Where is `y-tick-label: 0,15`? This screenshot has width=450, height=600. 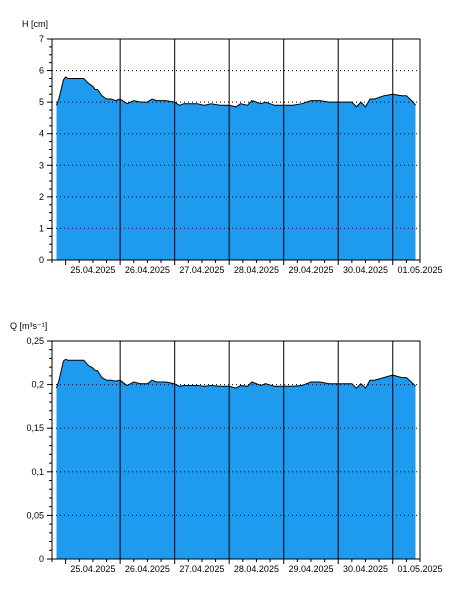
y-tick-label: 0,15 is located at coordinates (35, 428).